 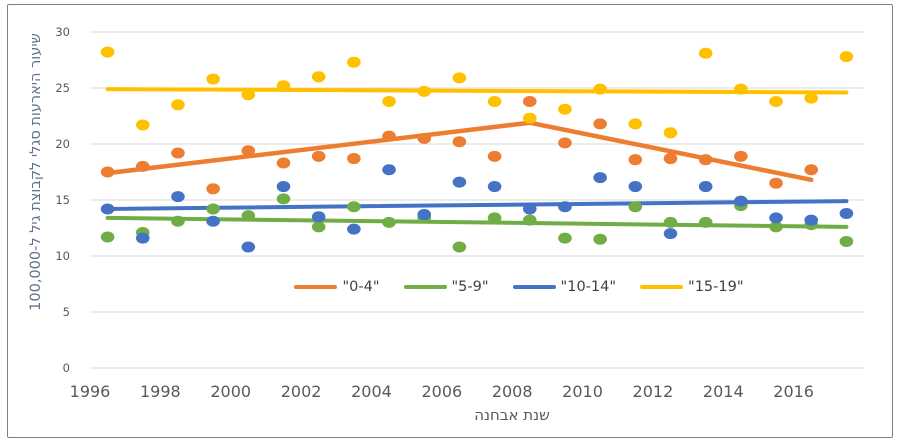 I want to click on legend-item: "0-4", so click(x=337, y=287).